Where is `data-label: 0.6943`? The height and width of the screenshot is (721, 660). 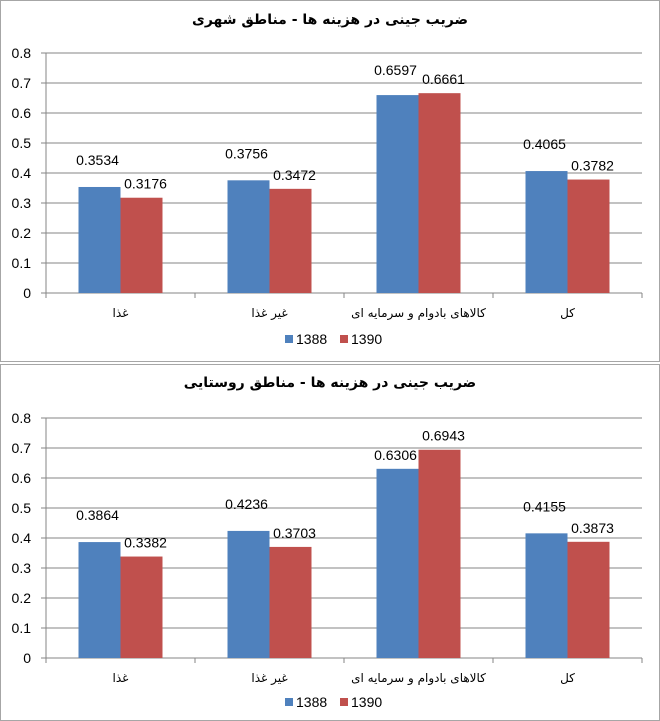 data-label: 0.6943 is located at coordinates (443, 436).